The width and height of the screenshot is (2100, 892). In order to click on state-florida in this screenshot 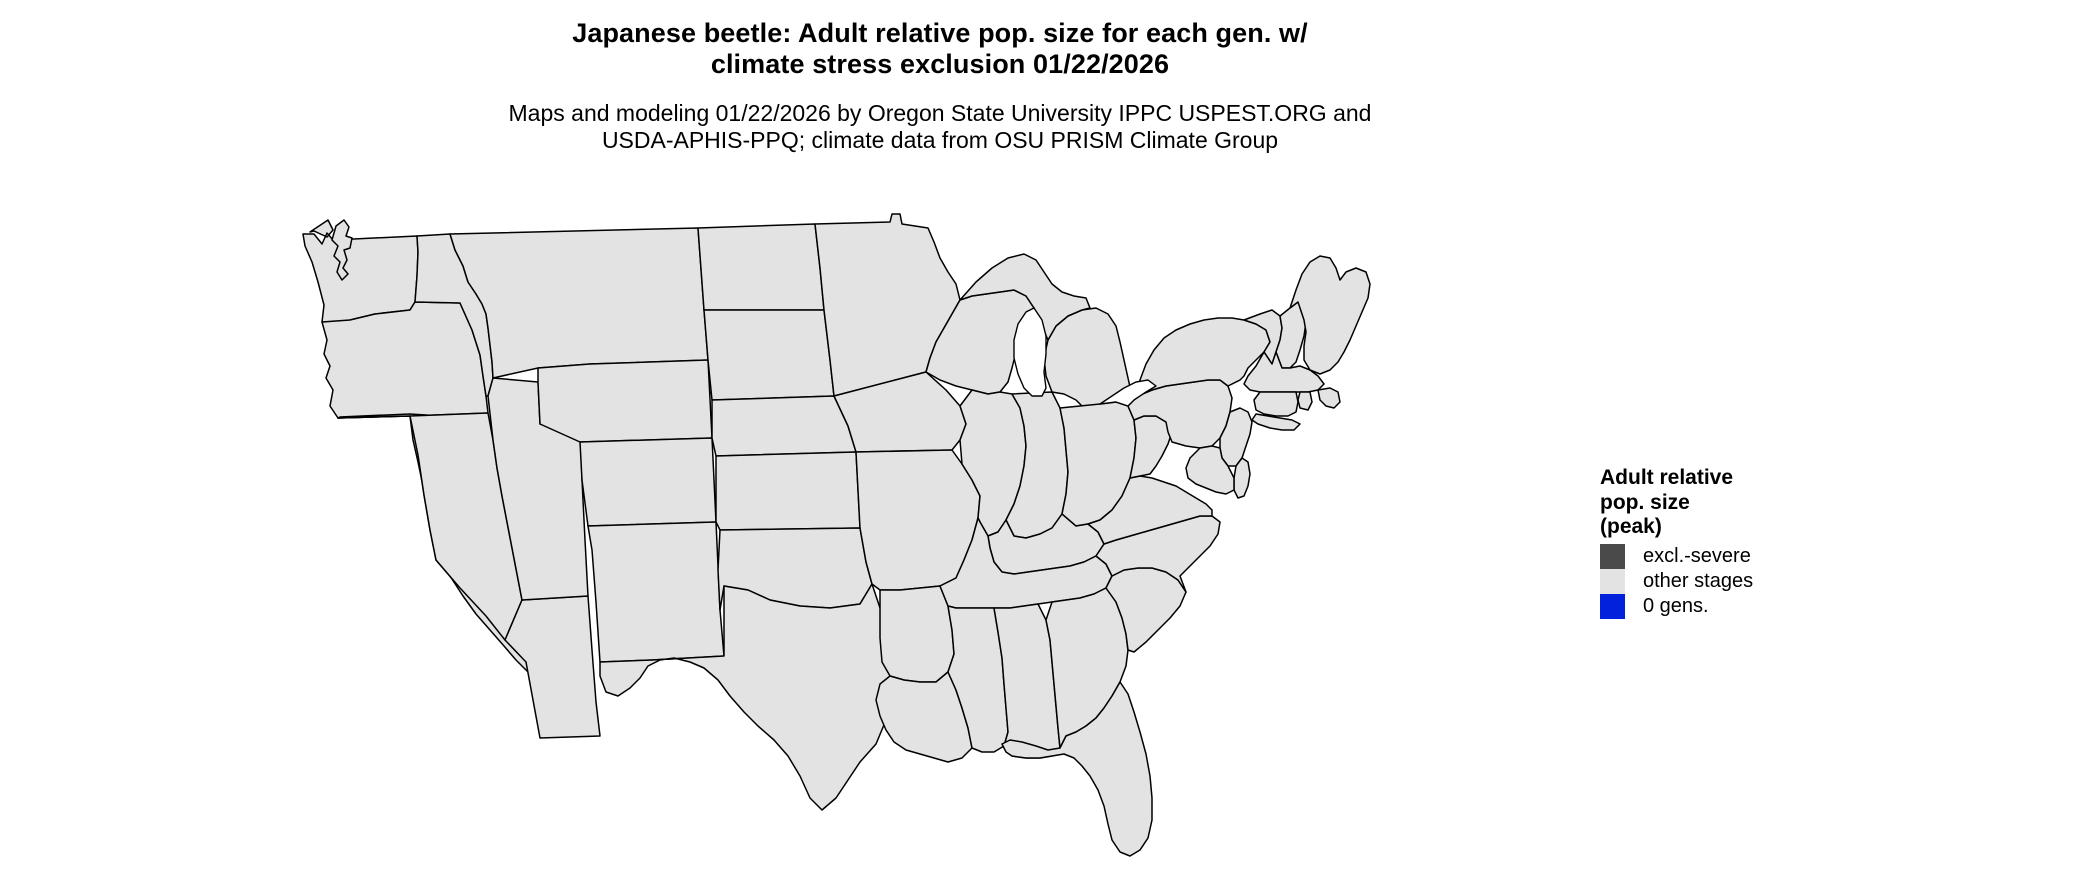, I will do `click(1077, 769)`.